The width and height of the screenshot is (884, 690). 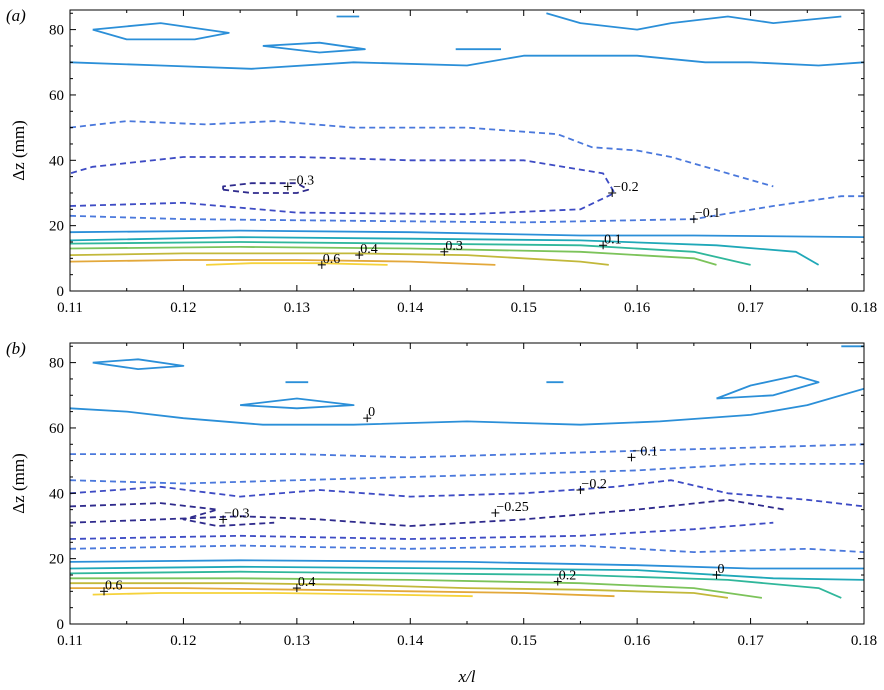 I want to click on contour-label: −0.25, so click(x=512, y=507).